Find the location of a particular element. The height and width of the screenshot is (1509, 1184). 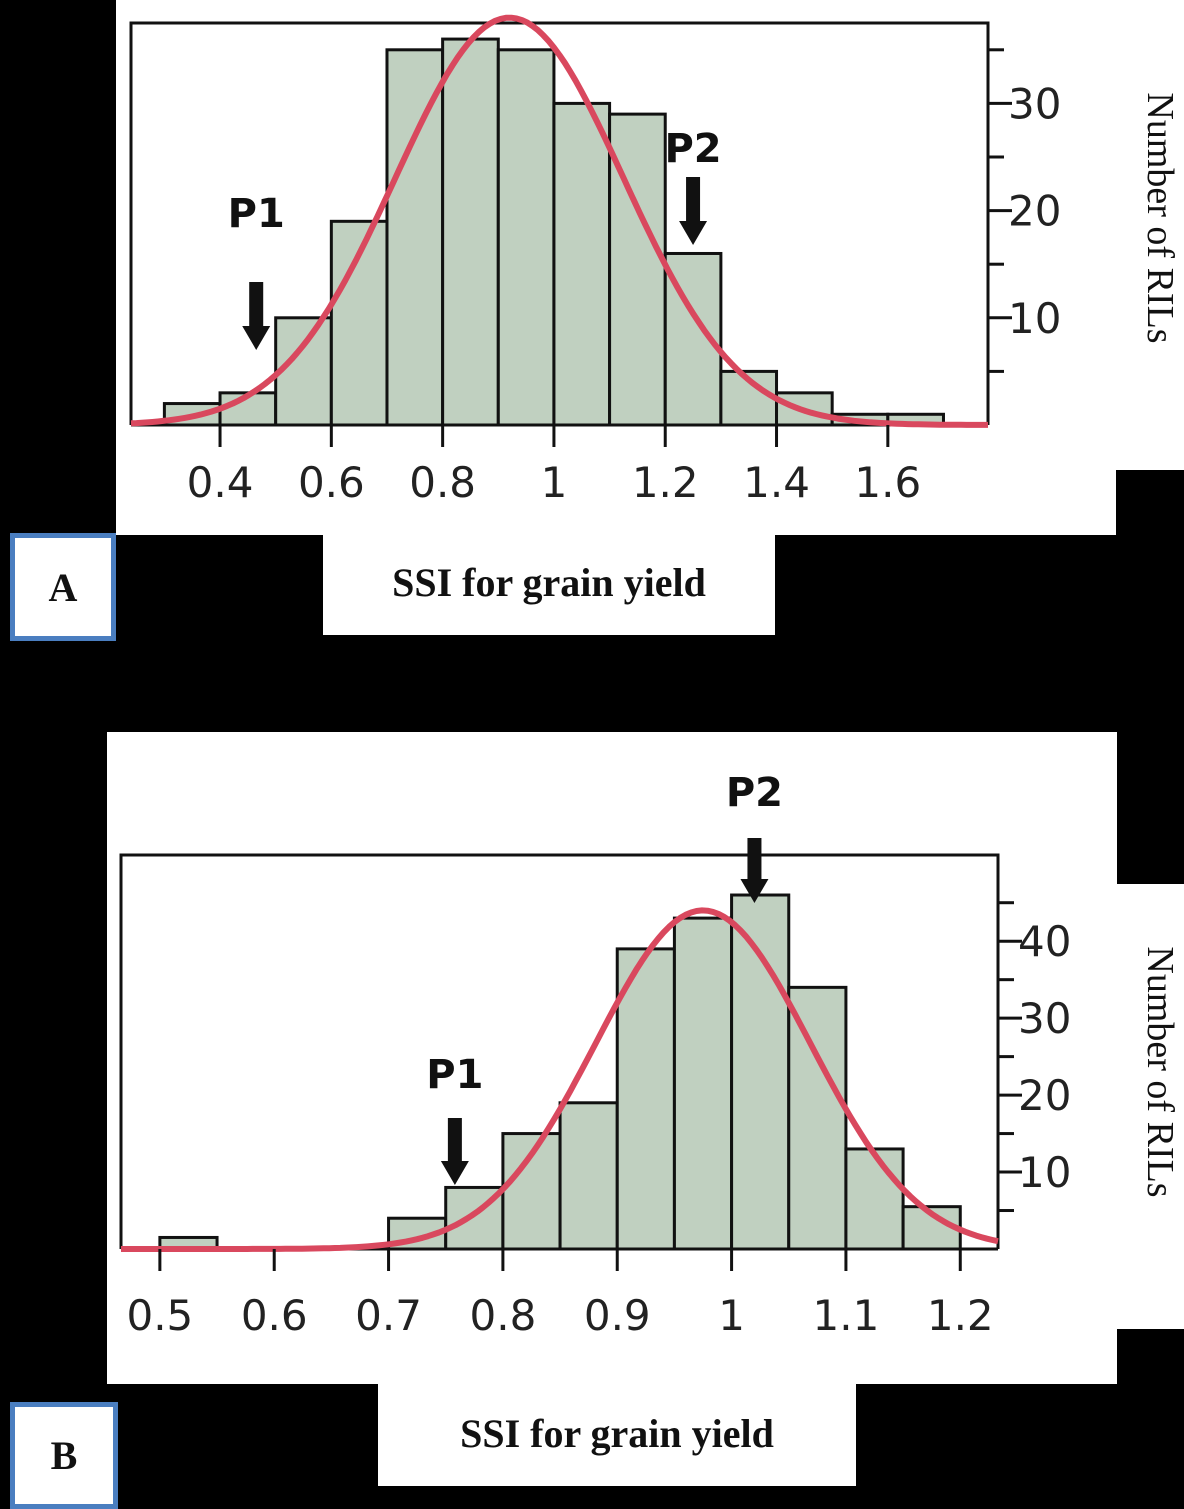

x-tick-label: 1.6 is located at coordinates (887, 482).